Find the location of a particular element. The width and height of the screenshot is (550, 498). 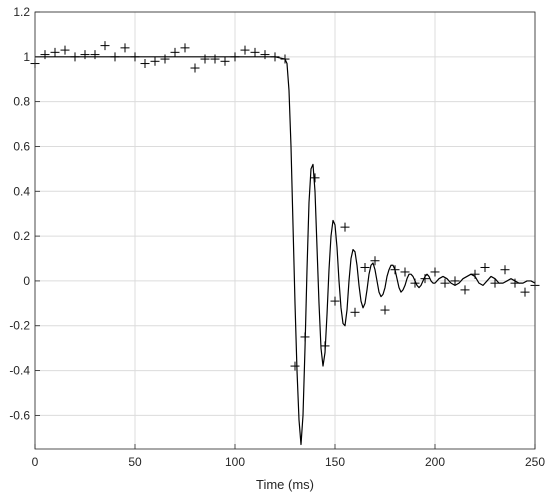

x-axis-label: Time (ms) is located at coordinates (285, 484).